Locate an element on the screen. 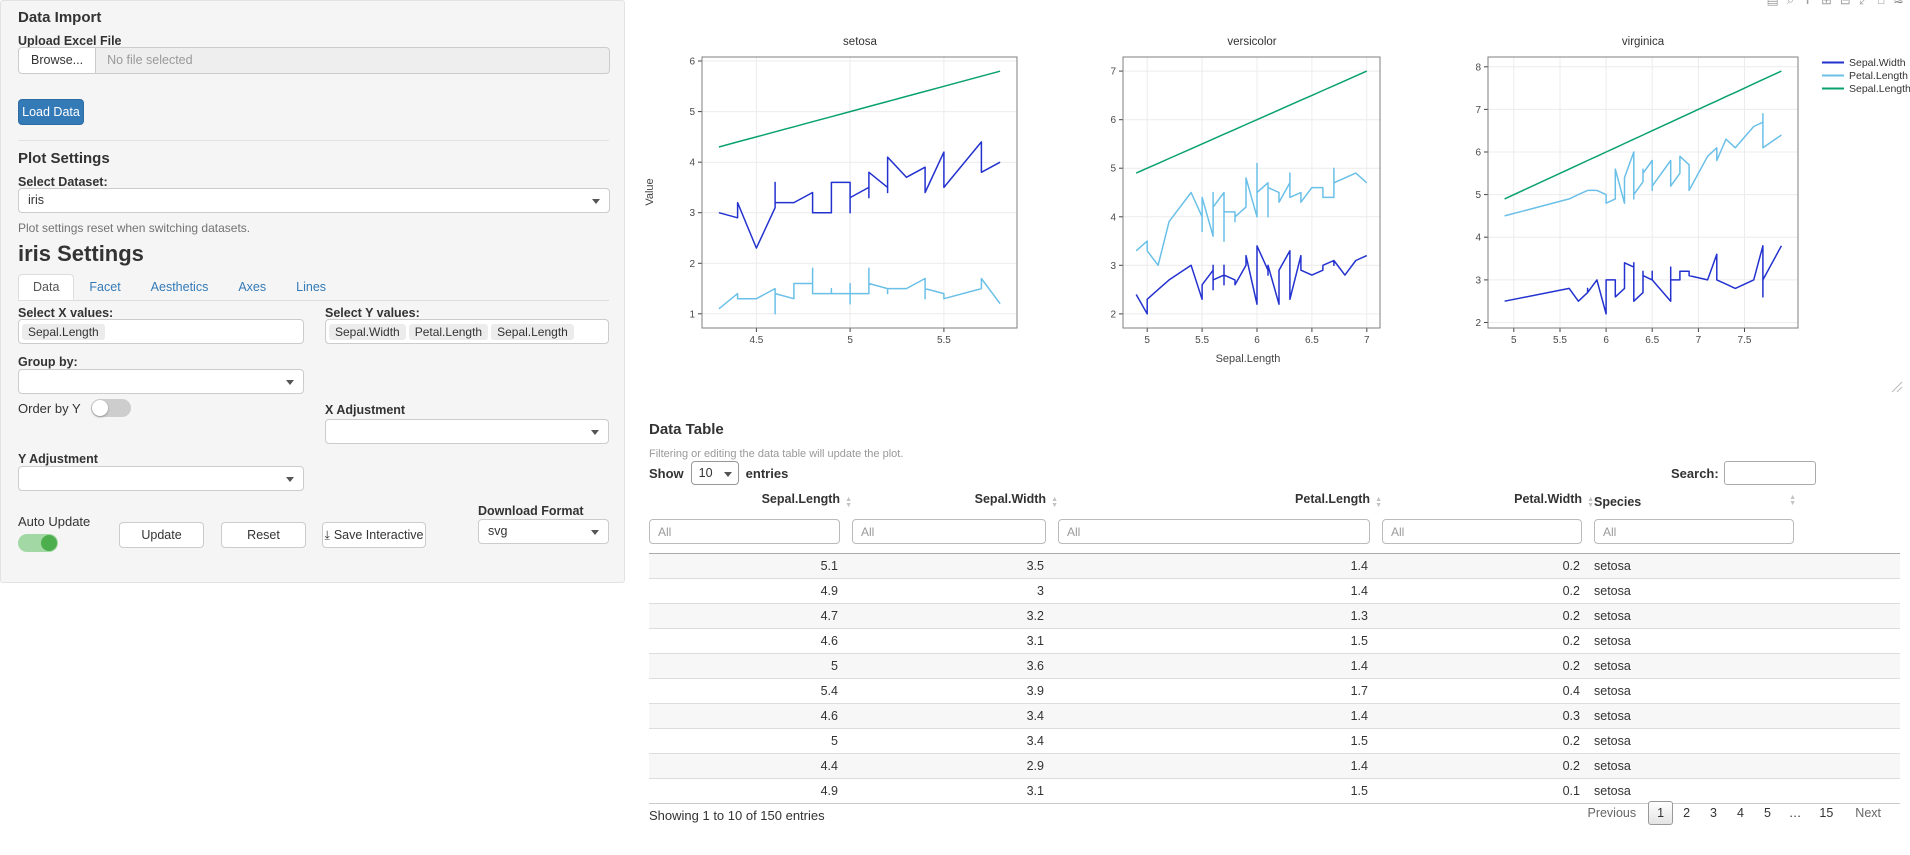 Image resolution: width=1910 pixels, height=855 pixels. tab-axes: Axes is located at coordinates (252, 287).